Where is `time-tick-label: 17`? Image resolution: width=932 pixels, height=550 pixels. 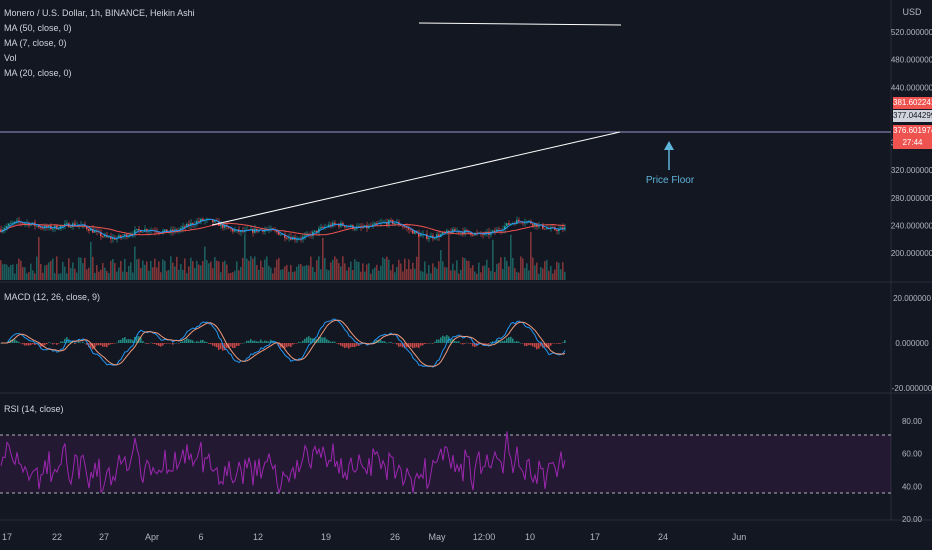
time-tick-label: 17 is located at coordinates (7, 537).